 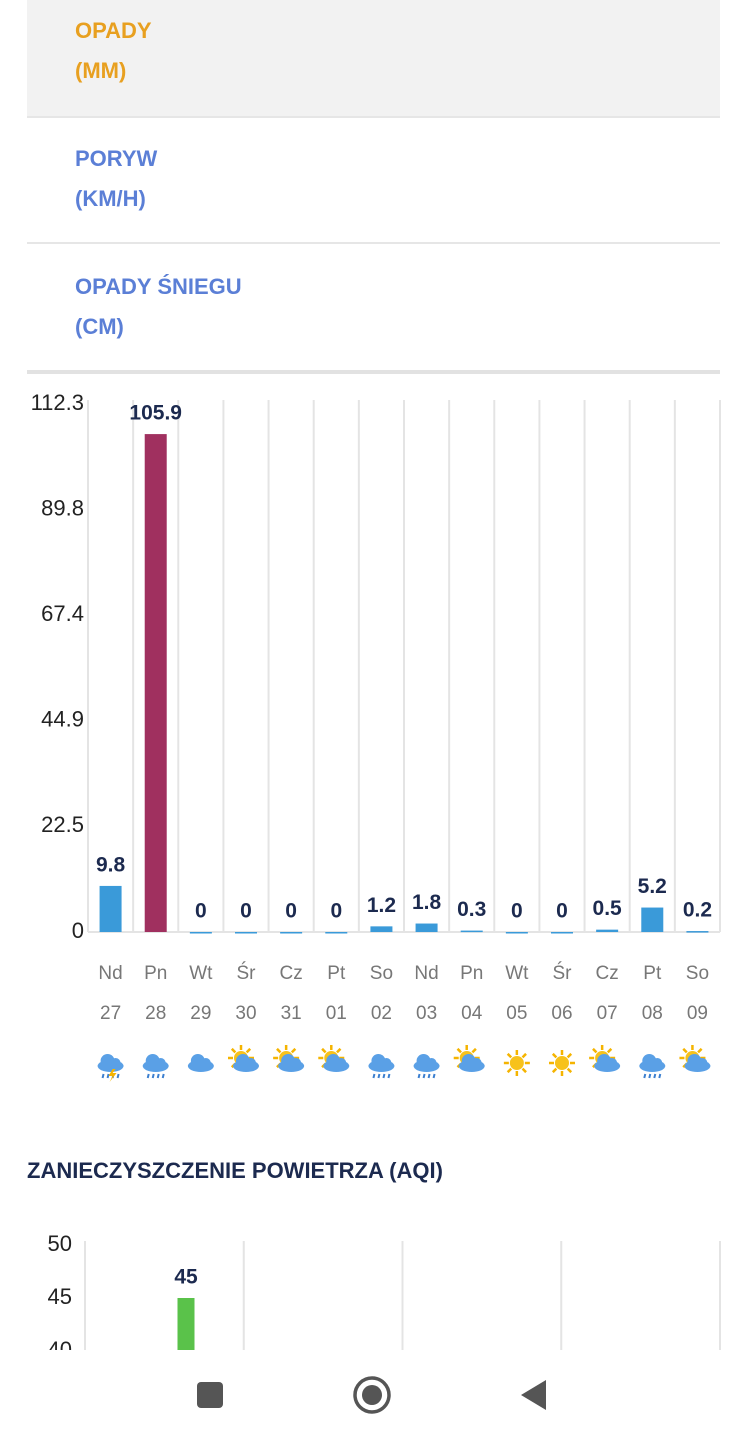 I want to click on y-tick-label: 112.3, so click(x=57, y=402).